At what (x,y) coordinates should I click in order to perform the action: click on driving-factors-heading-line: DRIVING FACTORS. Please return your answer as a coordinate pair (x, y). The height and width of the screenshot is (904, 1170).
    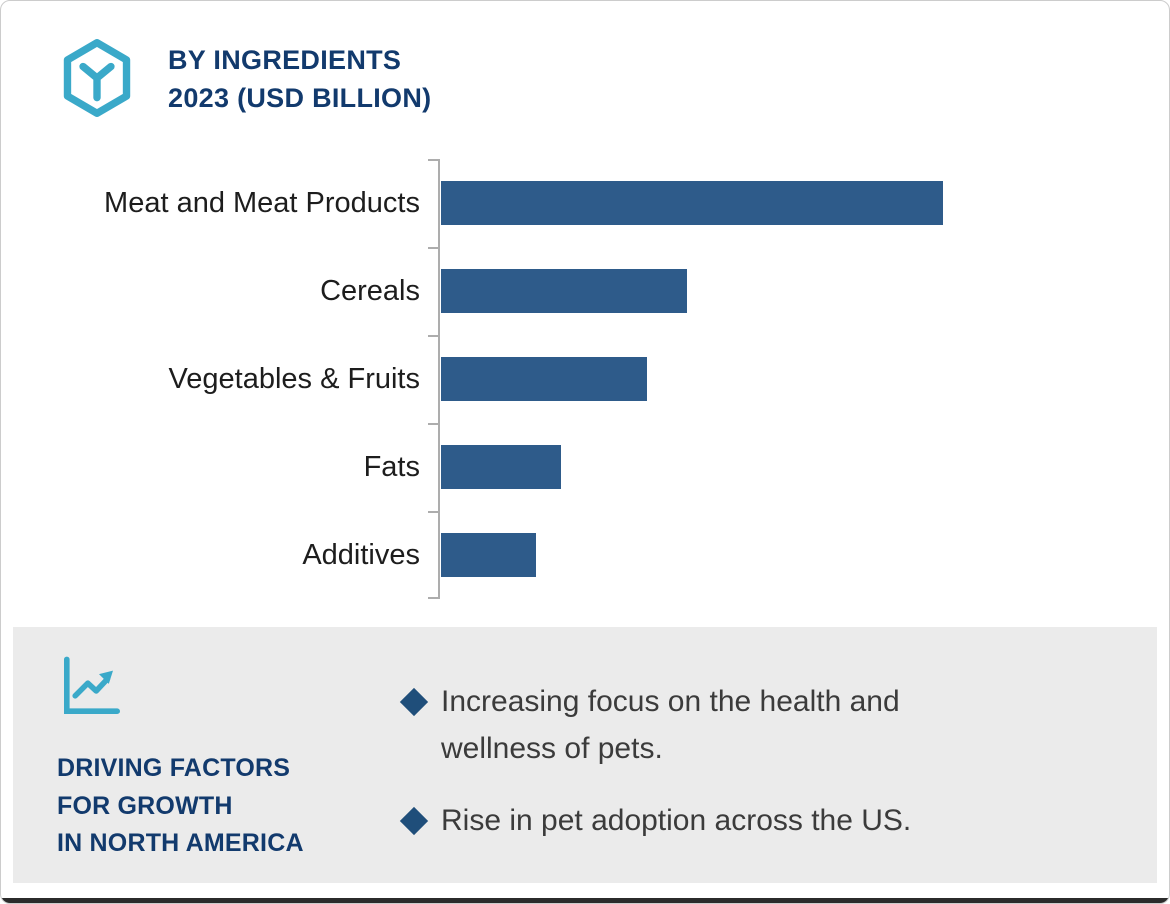
    Looking at the image, I should click on (174, 768).